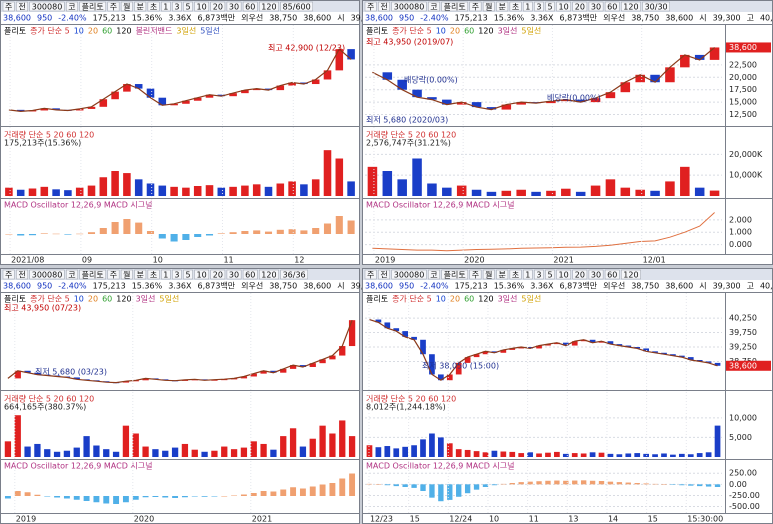 The width and height of the screenshot is (773, 524). What do you see at coordinates (317, 18) in the screenshot?
I see `quote-field: 38,600` at bounding box center [317, 18].